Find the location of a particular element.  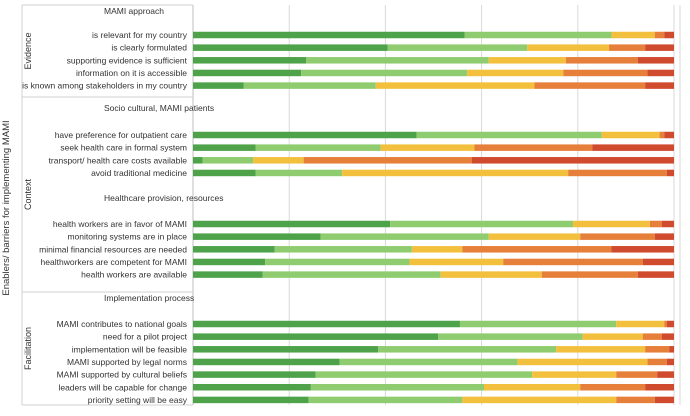

category-label: healthworkers are competent for MAMI is located at coordinates (114, 262).